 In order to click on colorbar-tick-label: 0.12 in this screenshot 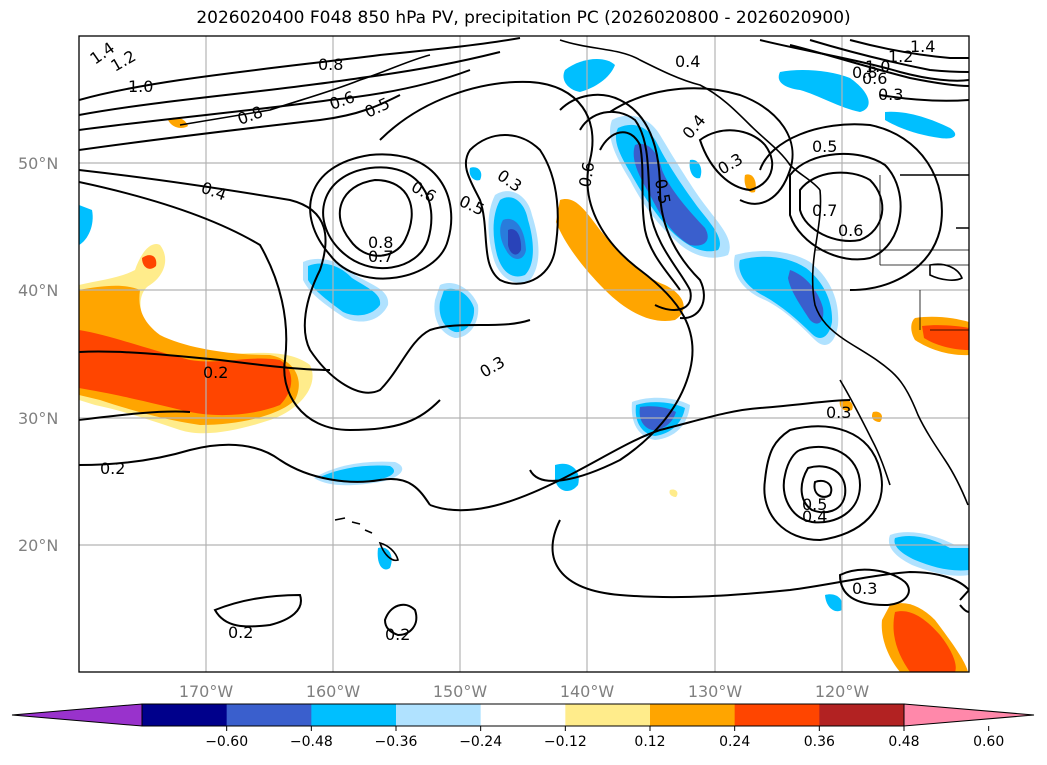, I will do `click(649, 742)`.